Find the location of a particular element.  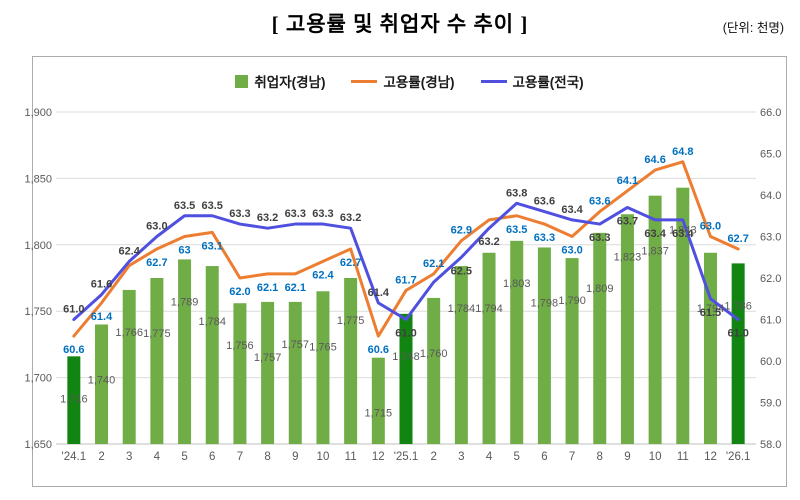

gyeongnam-rate-label: 63.6 is located at coordinates (599, 202).